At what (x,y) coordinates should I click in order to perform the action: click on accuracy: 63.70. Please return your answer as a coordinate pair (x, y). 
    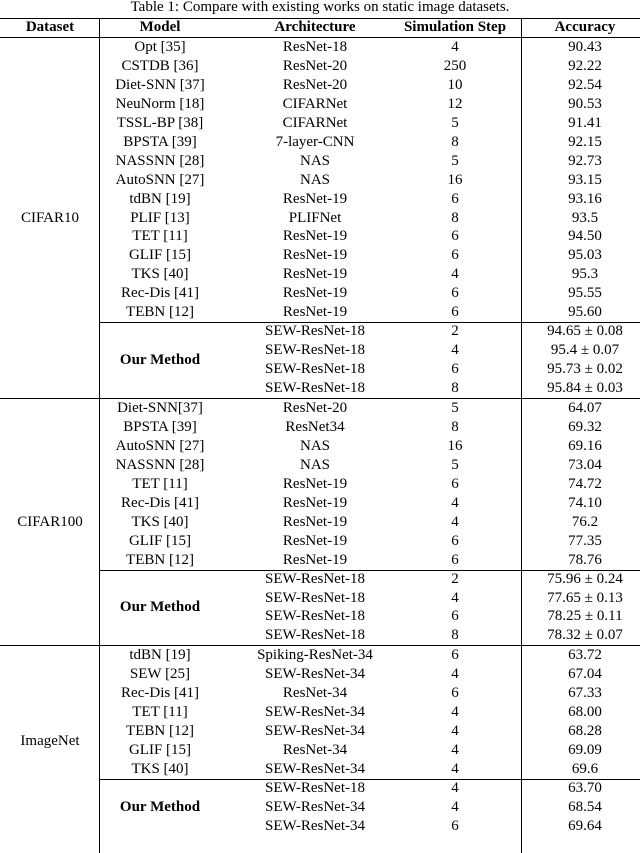
    Looking at the image, I should click on (585, 788).